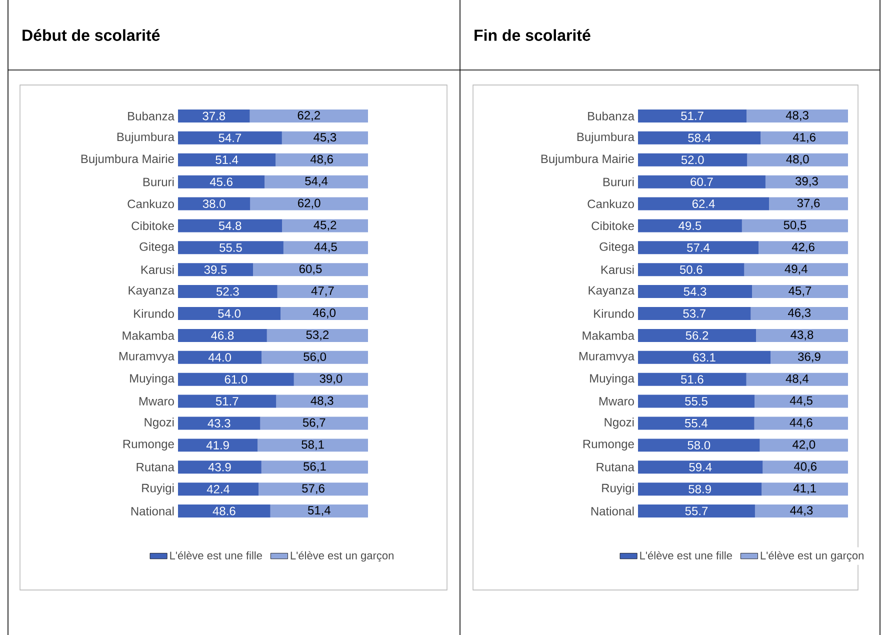  Describe the element at coordinates (219, 423) in the screenshot. I see `data-label: 43.3` at that location.